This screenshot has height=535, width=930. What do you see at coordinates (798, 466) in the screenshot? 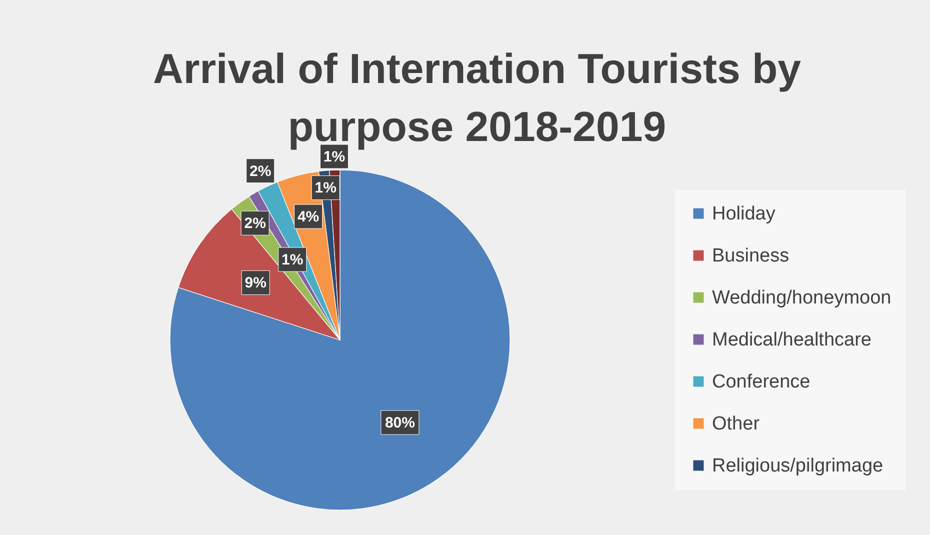
I see `legend-label: Religious/pilgrimage` at bounding box center [798, 466].